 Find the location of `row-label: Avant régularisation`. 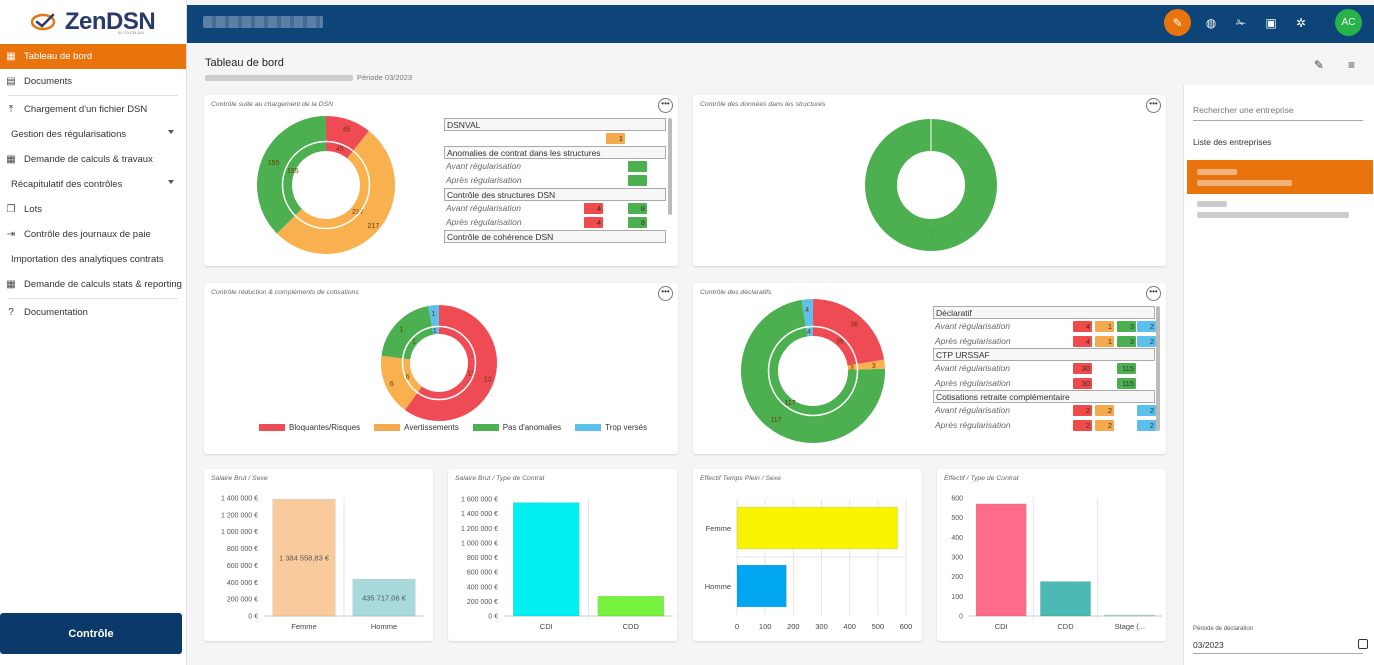

row-label: Avant régularisation is located at coordinates (972, 410).